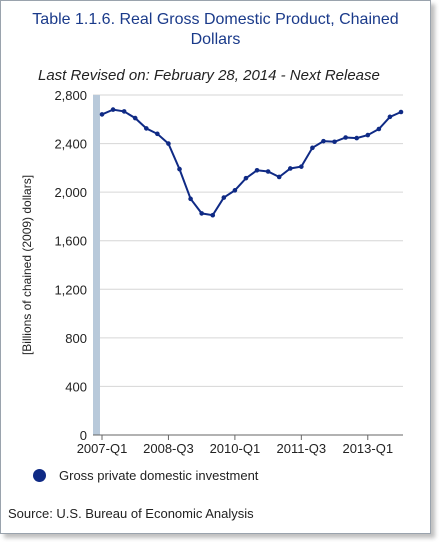  I want to click on y-tick-label: 1,600, so click(70, 241).